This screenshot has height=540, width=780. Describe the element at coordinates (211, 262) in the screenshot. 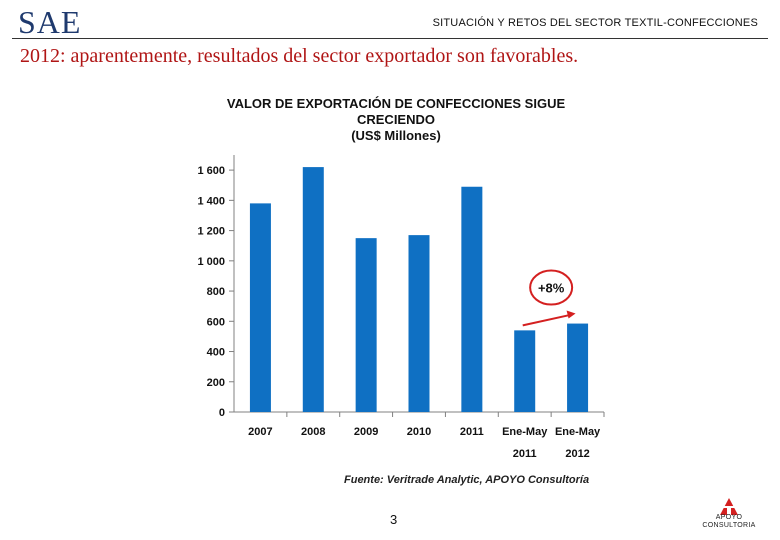

I see `y-tick-label: 1 000` at that location.